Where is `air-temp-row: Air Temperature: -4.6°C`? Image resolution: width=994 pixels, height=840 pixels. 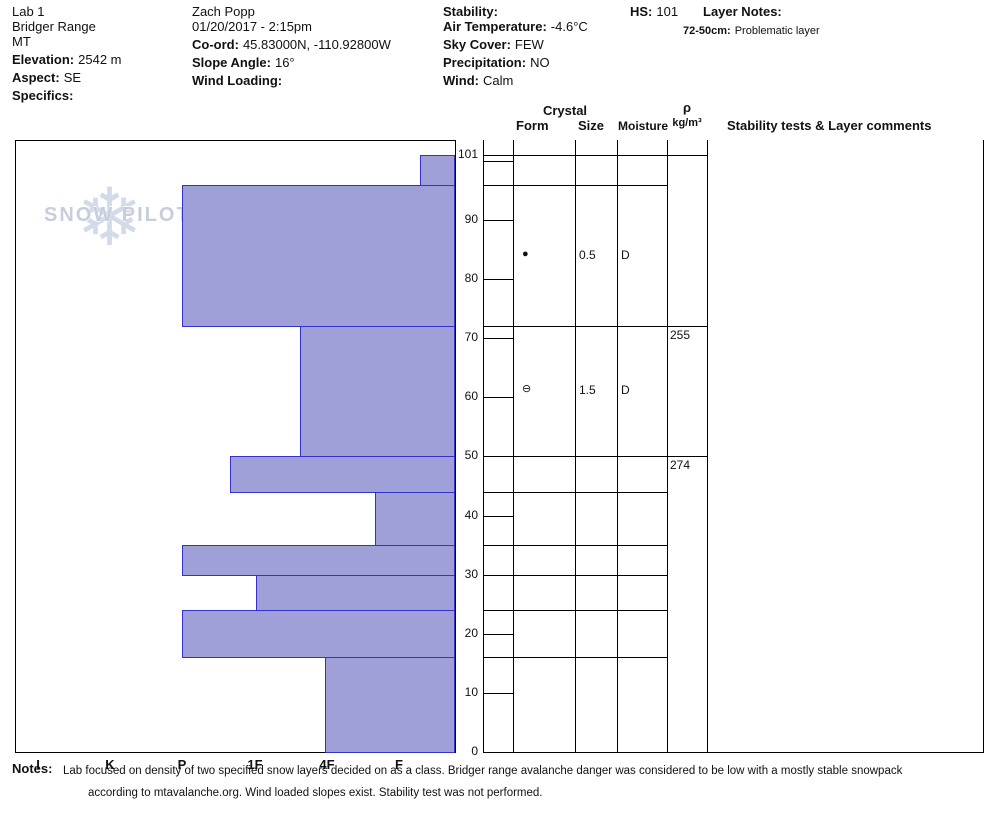 air-temp-row: Air Temperature: -4.6°C is located at coordinates (515, 27).